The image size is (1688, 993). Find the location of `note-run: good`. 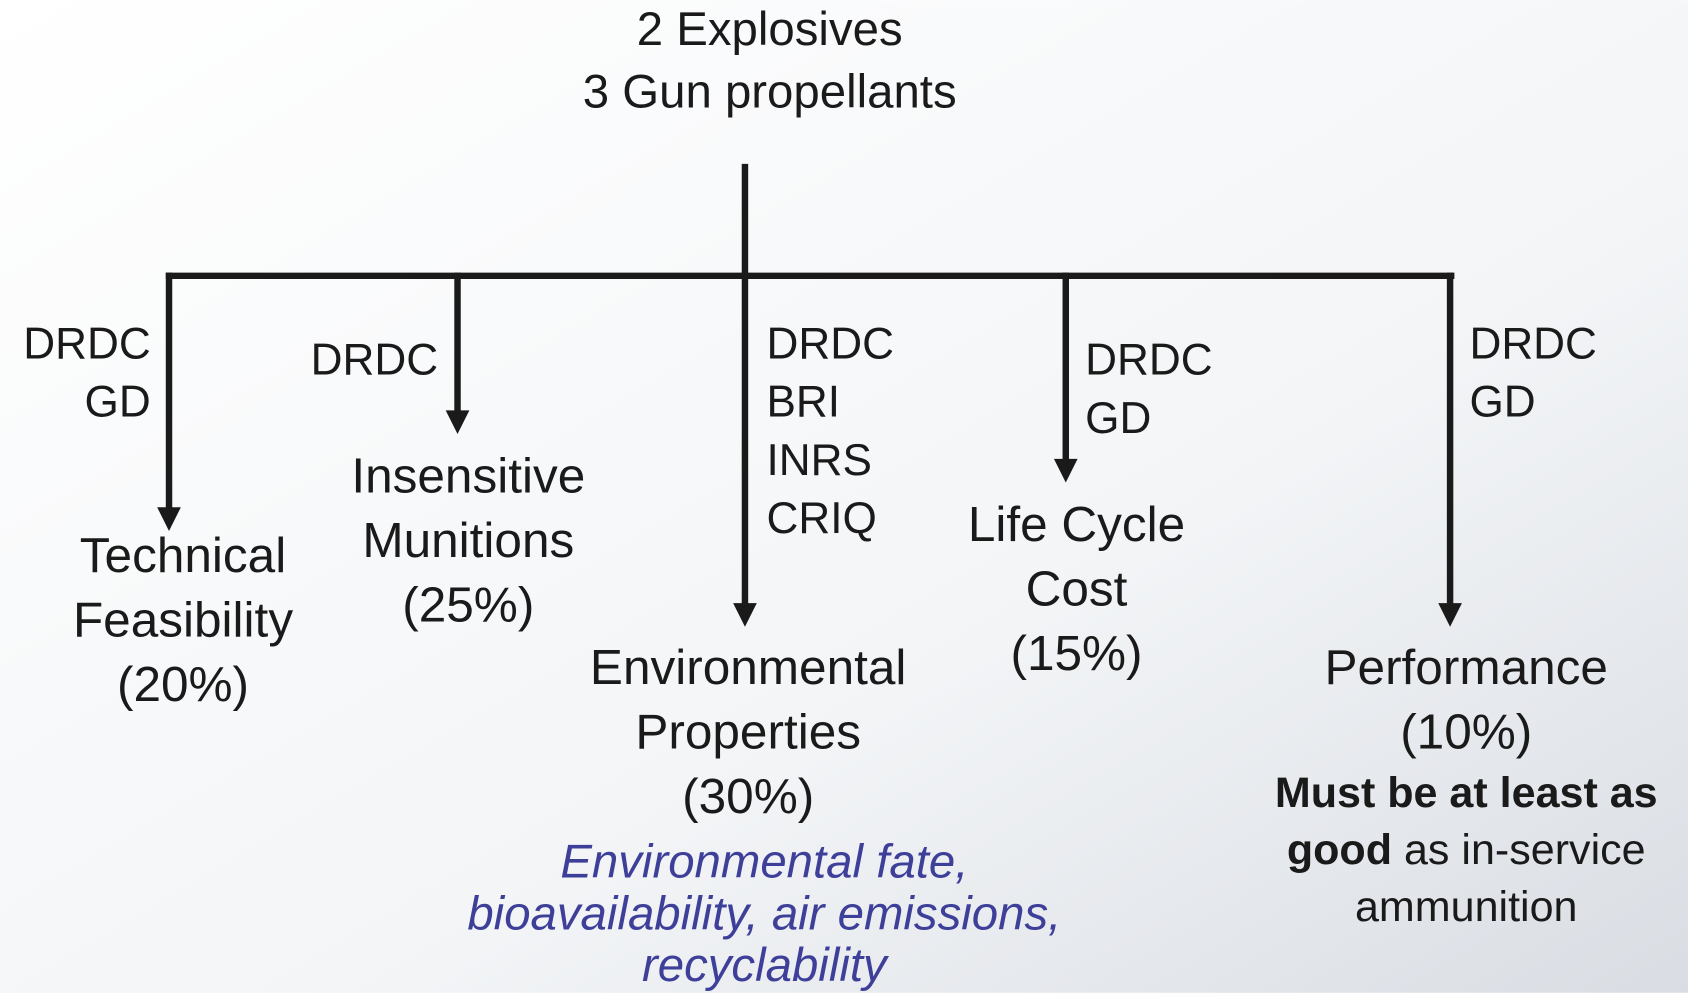

note-run: good is located at coordinates (1339, 850).